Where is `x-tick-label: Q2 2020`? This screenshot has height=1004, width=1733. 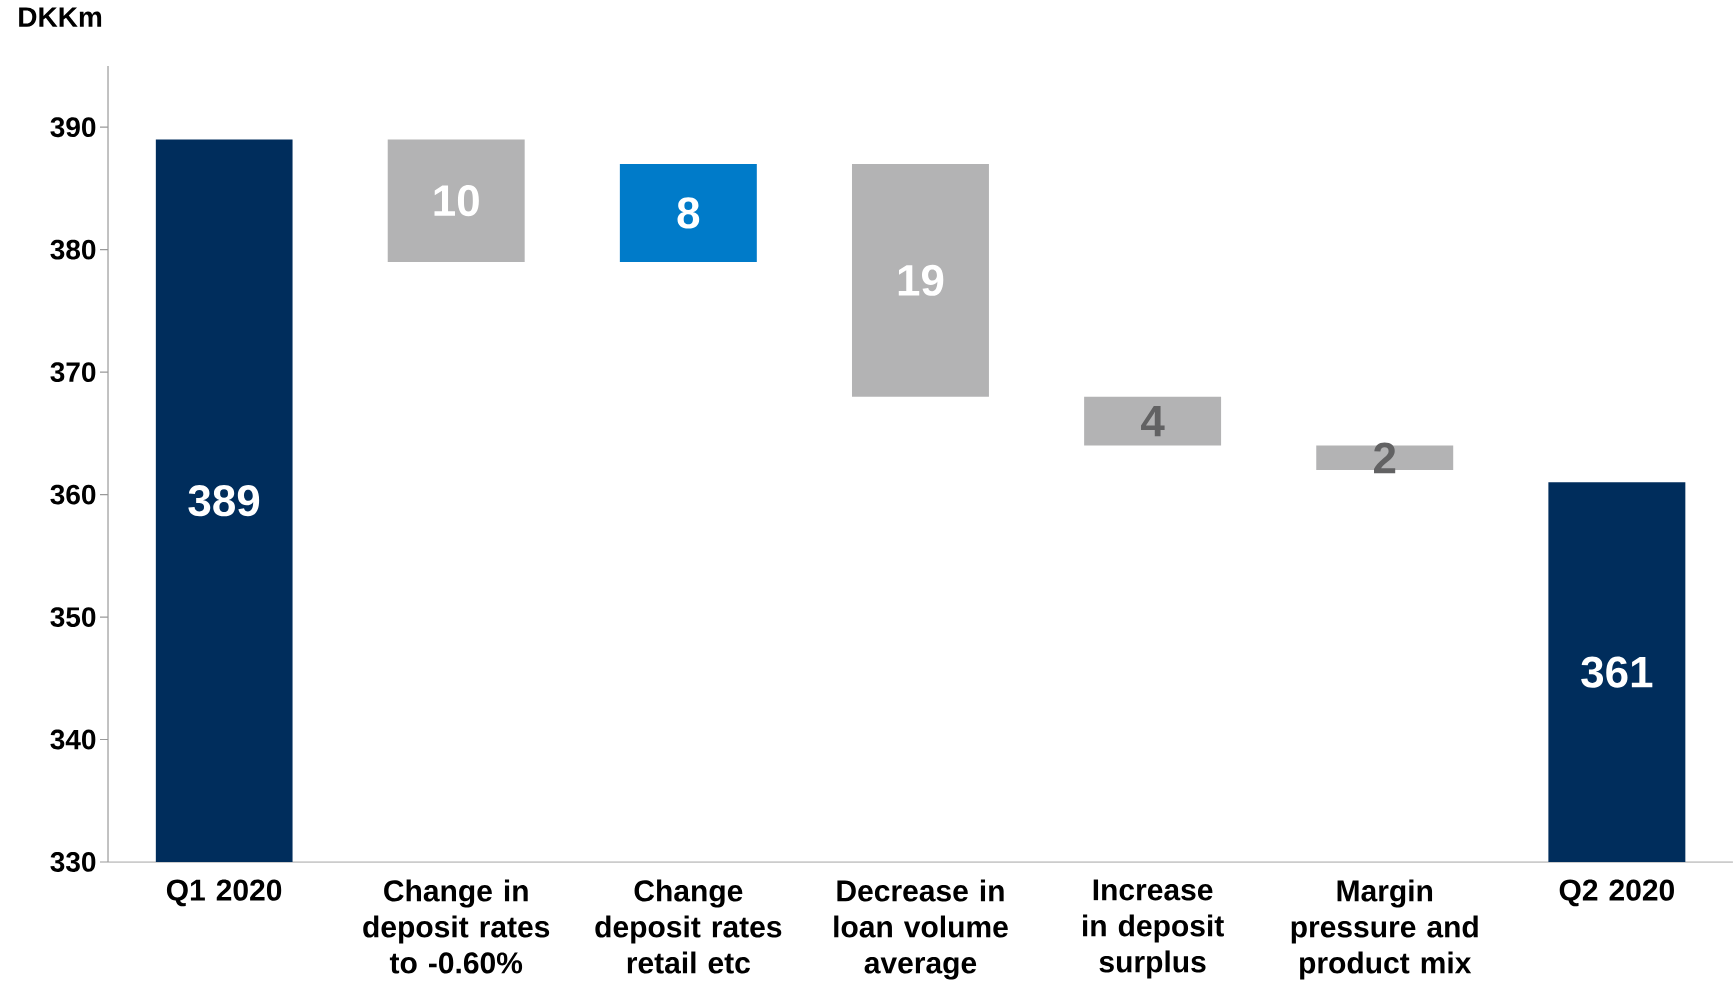 x-tick-label: Q2 2020 is located at coordinates (1616, 893).